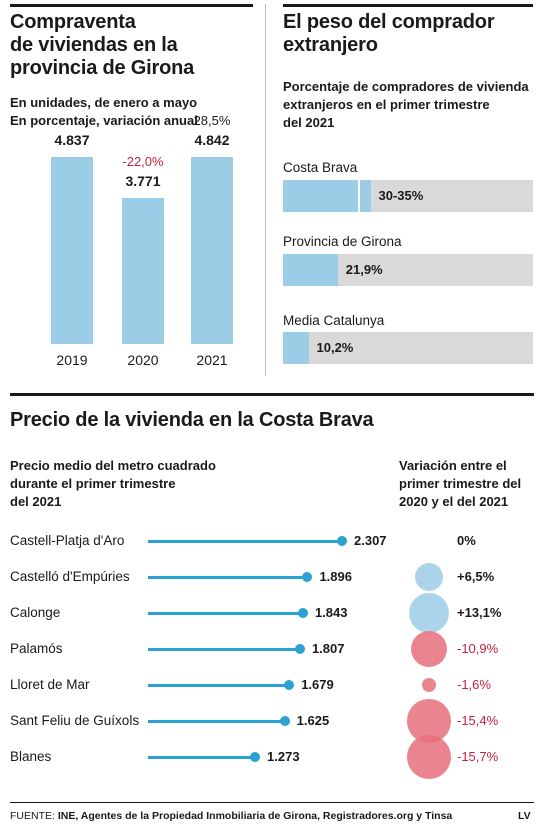 The image size is (544, 826). What do you see at coordinates (389, 33) in the screenshot?
I see `right-chart-title: El peso del comprador extranjero` at bounding box center [389, 33].